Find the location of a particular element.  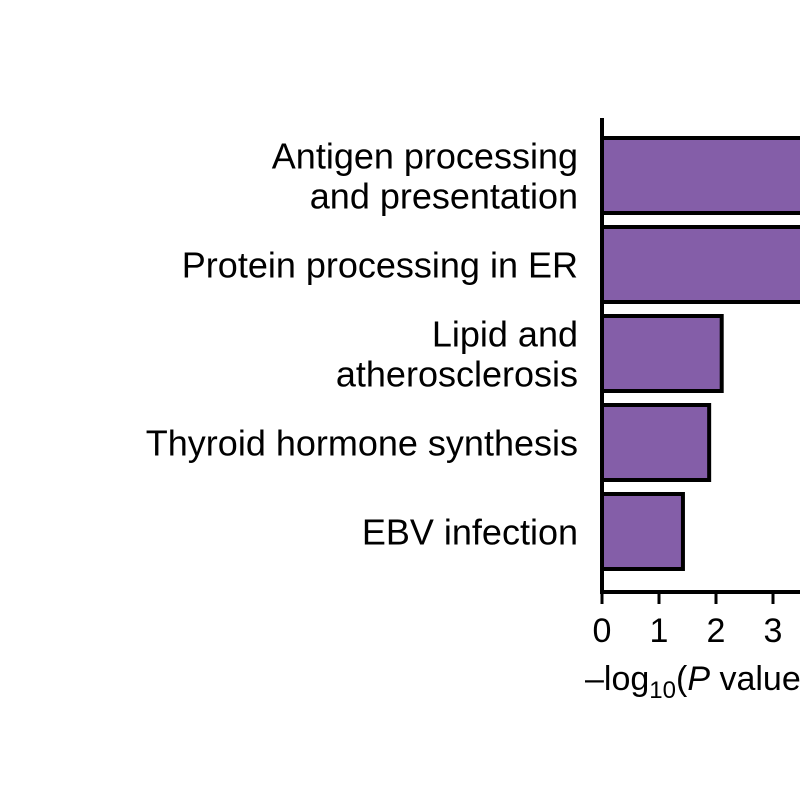

y-tick-label-line: Protein processing in ER is located at coordinates (380, 265).